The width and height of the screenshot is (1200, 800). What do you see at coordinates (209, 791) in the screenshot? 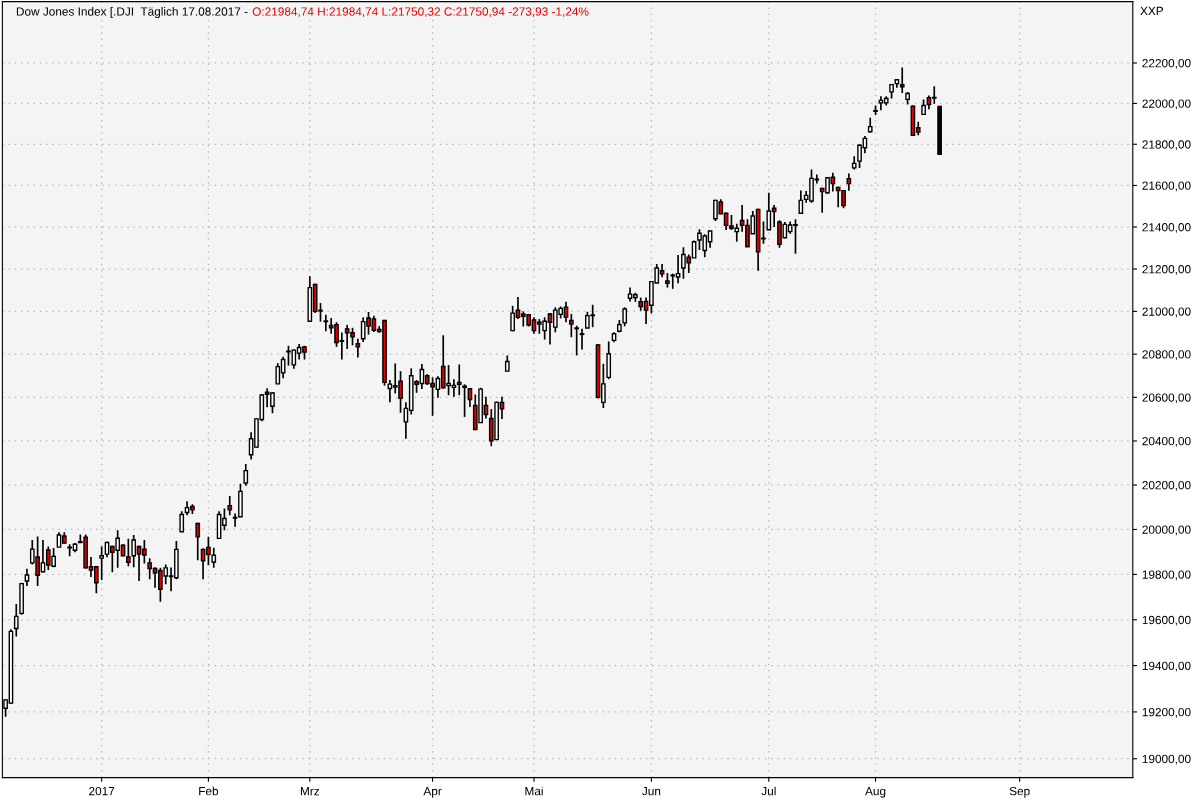
I see `x-tick-label: Feb` at bounding box center [209, 791].